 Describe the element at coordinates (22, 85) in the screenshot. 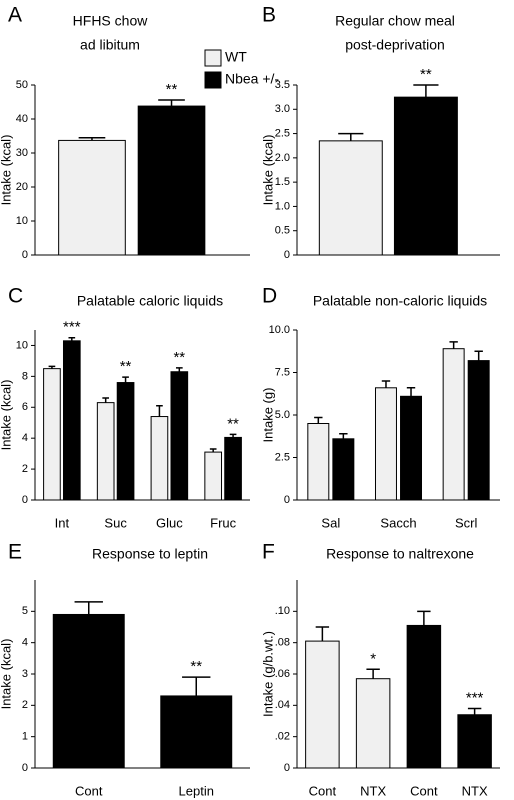

I see `y-tick-label: 50` at that location.